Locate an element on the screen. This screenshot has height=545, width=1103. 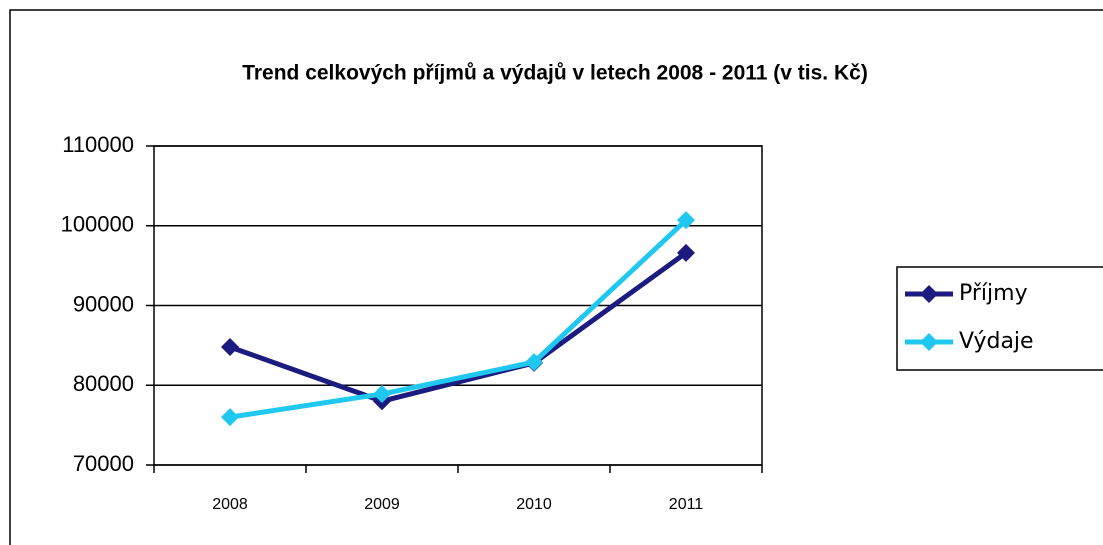
x-tick-label: 2009 is located at coordinates (382, 504).